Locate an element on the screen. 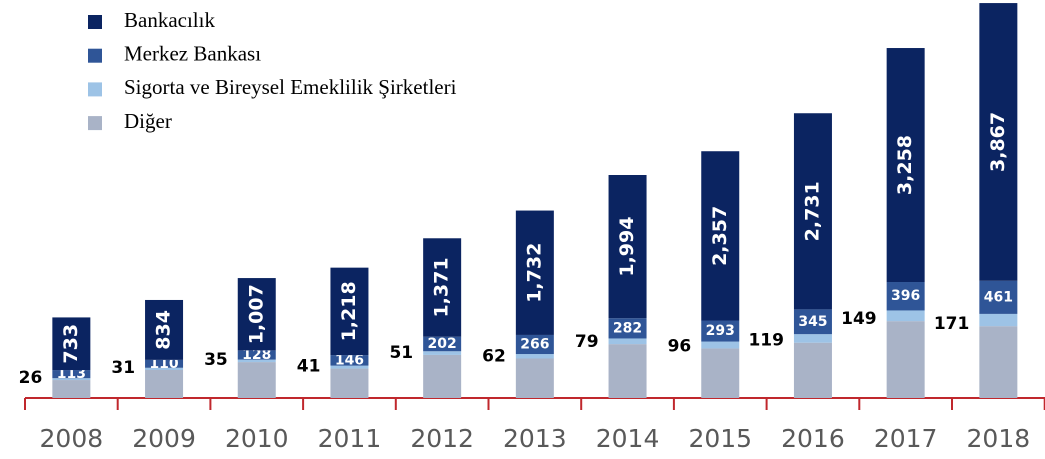 The image size is (1045, 459). data-label: 79 is located at coordinates (587, 342).